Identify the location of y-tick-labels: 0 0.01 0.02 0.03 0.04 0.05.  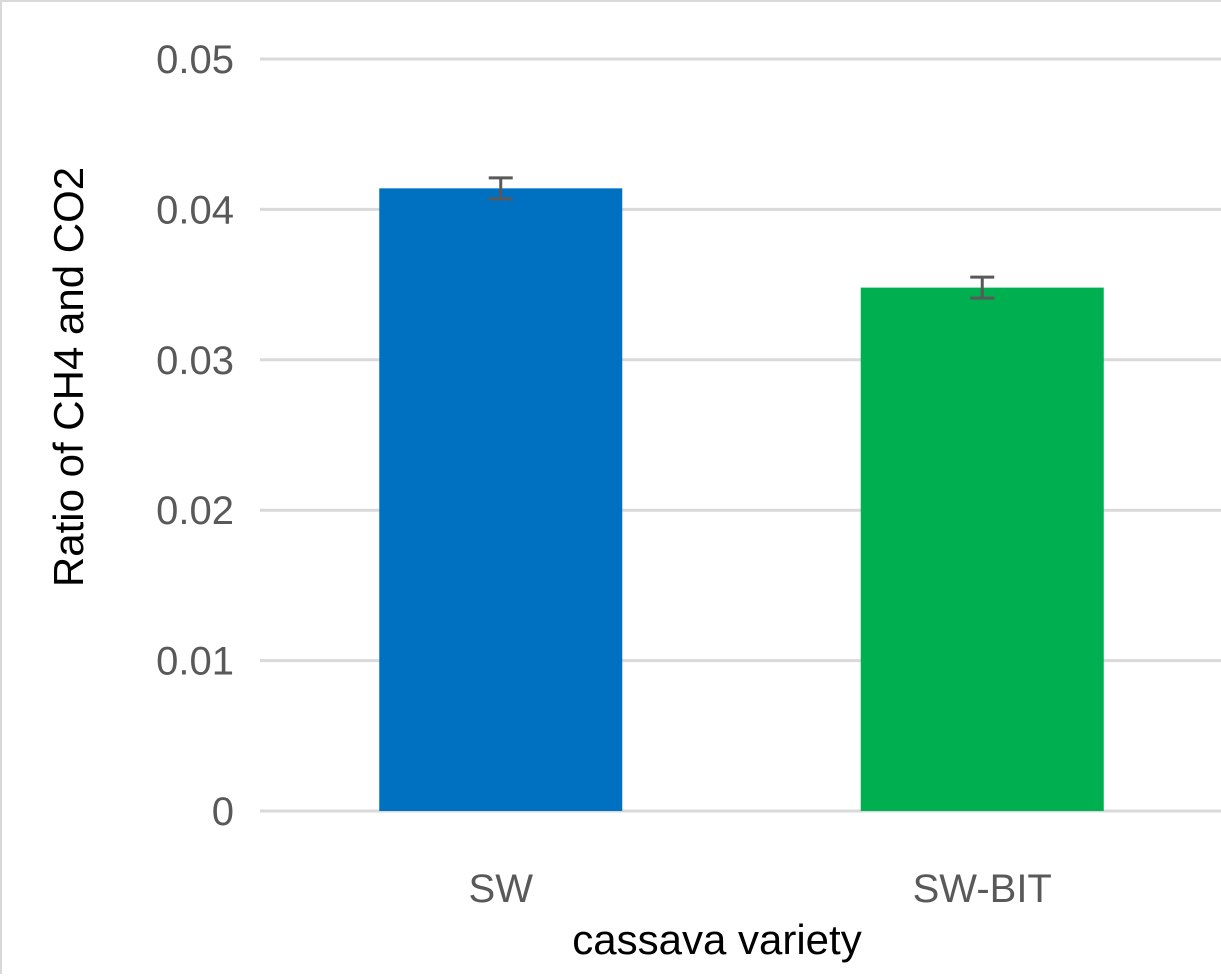
(195, 436).